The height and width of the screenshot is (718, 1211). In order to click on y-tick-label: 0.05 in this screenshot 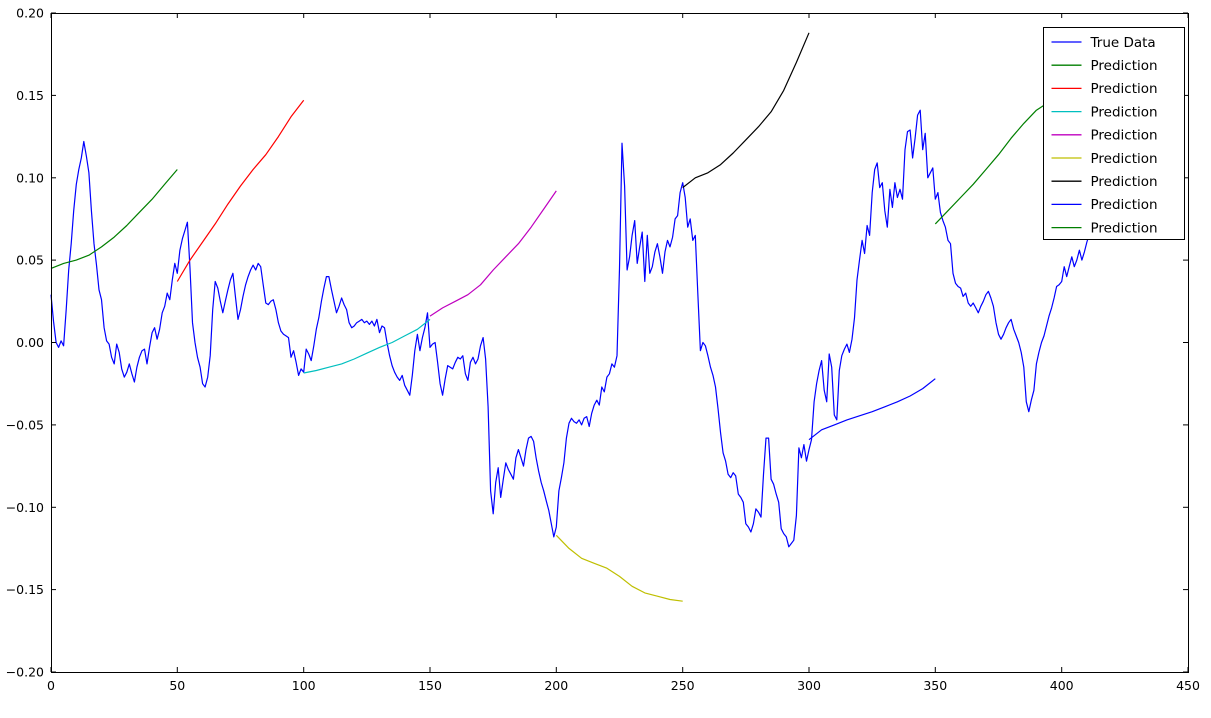, I will do `click(30, 260)`.